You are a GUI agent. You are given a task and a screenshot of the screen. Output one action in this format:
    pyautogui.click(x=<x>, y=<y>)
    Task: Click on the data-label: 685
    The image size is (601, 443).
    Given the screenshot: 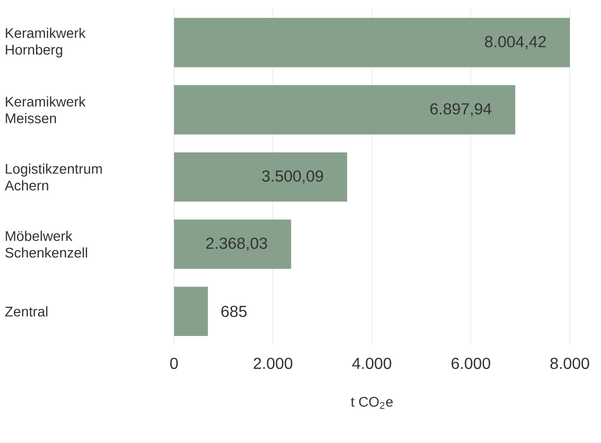 What is the action you would take?
    pyautogui.click(x=234, y=312)
    